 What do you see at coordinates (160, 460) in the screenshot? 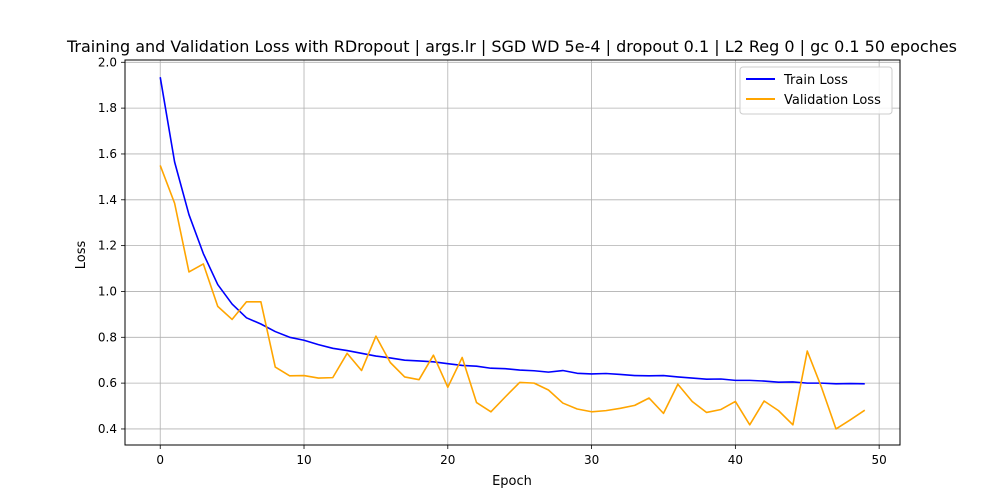
I see `x-tick-label: 0` at bounding box center [160, 460].